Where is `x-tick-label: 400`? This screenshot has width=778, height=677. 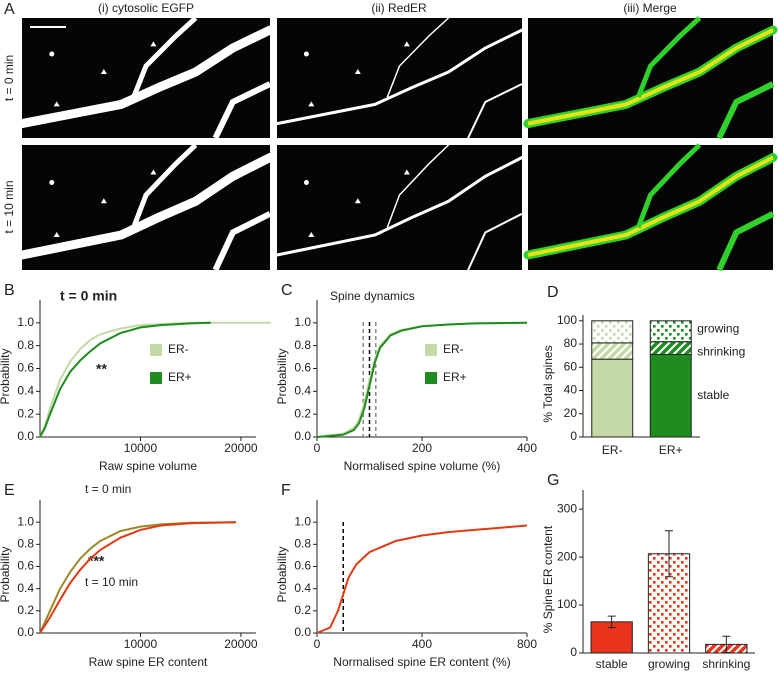 x-tick-label: 400 is located at coordinates (422, 644).